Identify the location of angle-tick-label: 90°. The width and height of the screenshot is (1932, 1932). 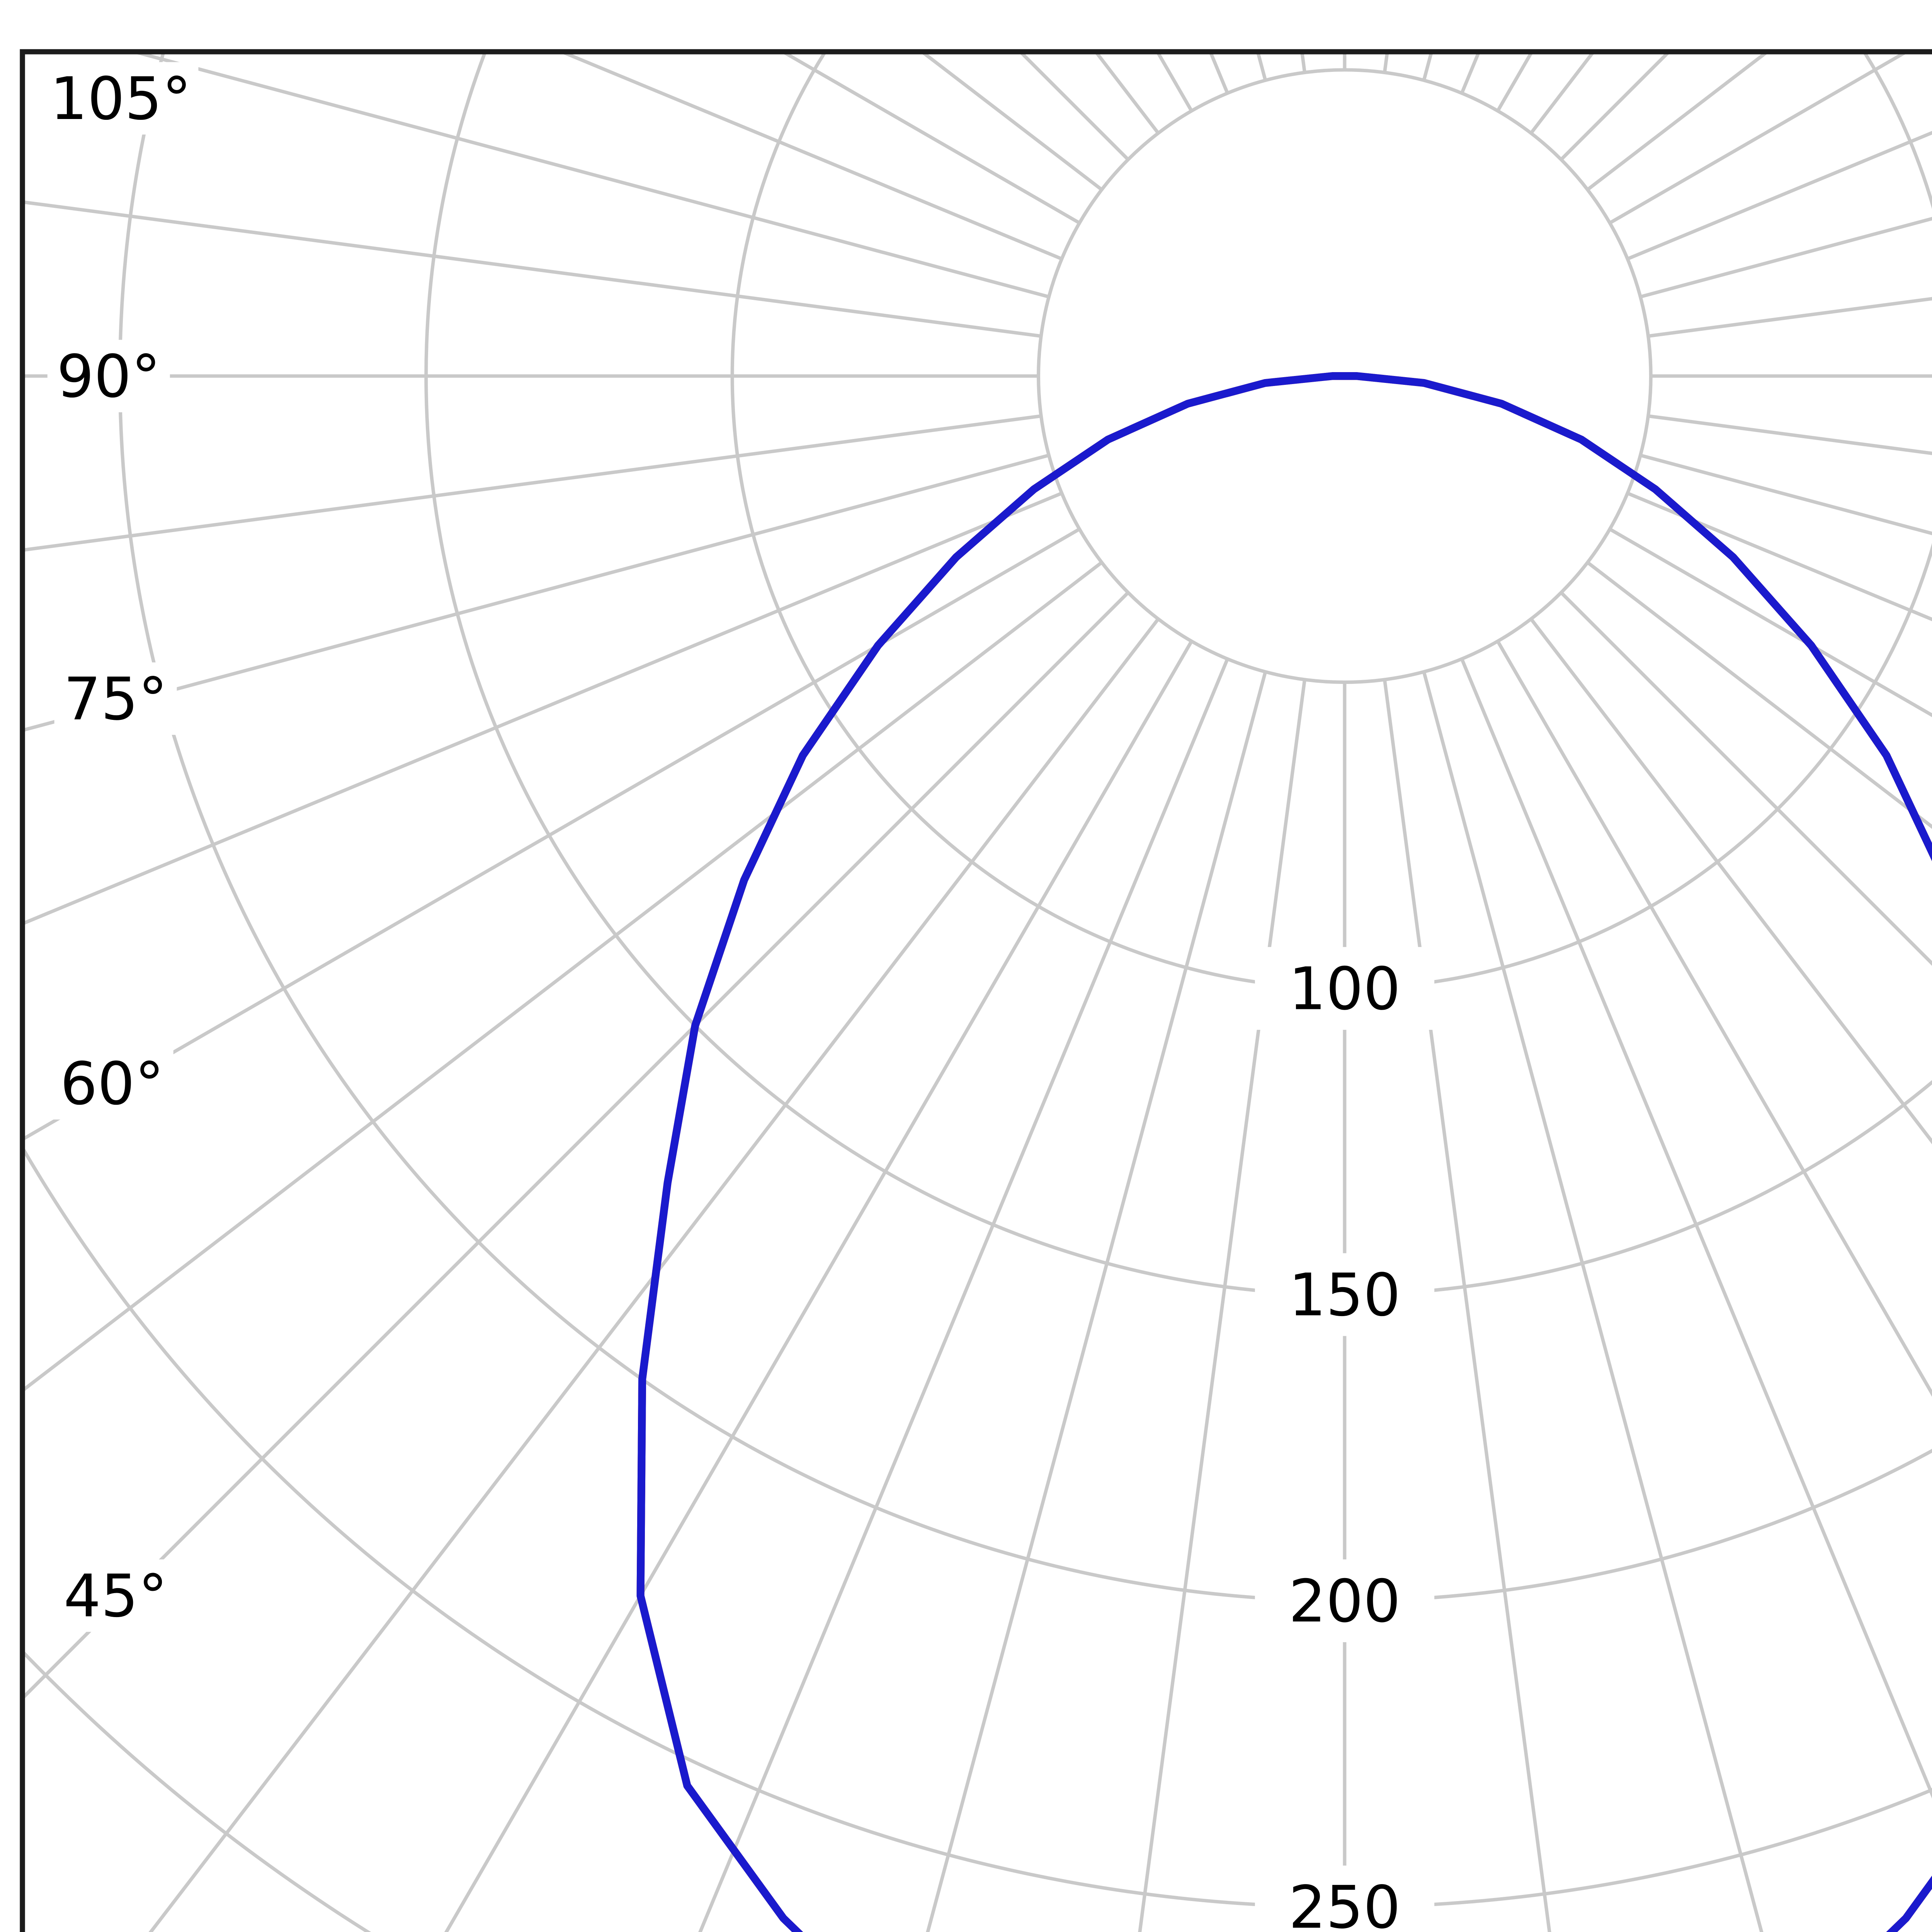
(109, 376).